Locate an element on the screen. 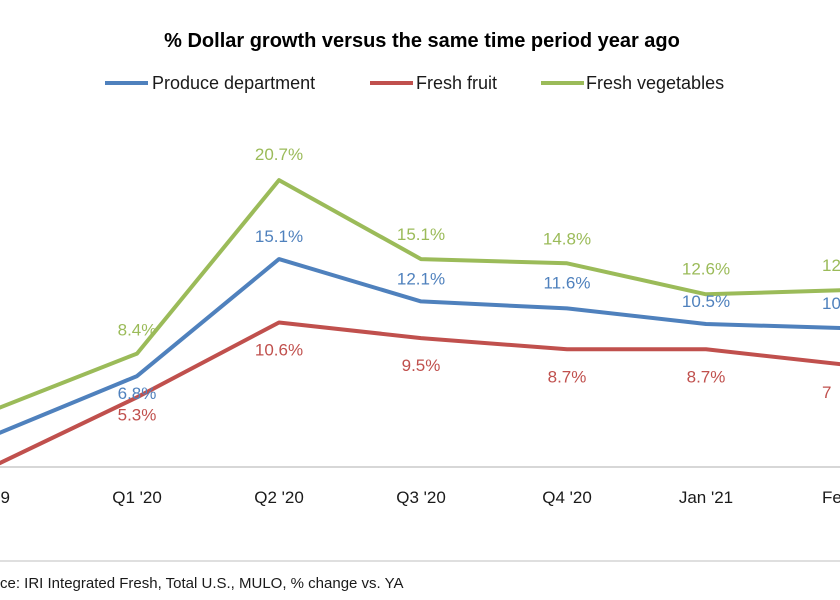 The image size is (840, 600). data-label-fresh-vegetables: 12 is located at coordinates (831, 265).